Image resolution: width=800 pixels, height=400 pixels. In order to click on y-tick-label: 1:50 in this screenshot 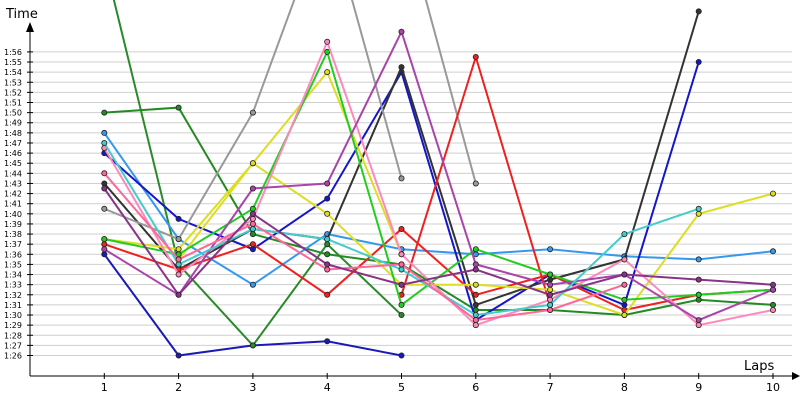, I will do `click(13, 113)`.